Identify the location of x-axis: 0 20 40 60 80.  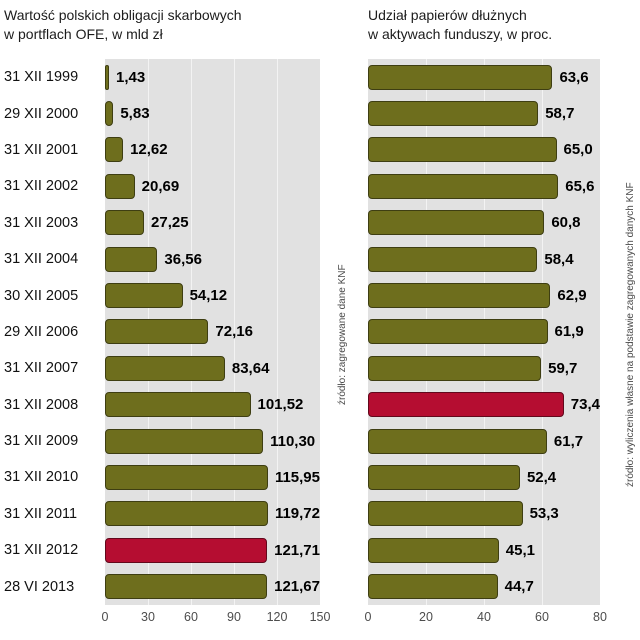
(485, 616).